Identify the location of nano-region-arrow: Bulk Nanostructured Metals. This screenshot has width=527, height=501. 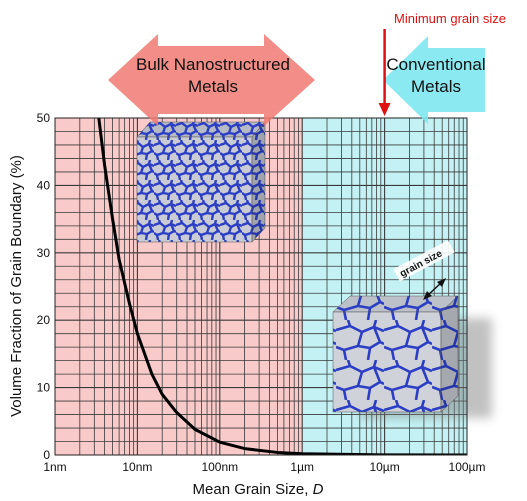
(211, 80).